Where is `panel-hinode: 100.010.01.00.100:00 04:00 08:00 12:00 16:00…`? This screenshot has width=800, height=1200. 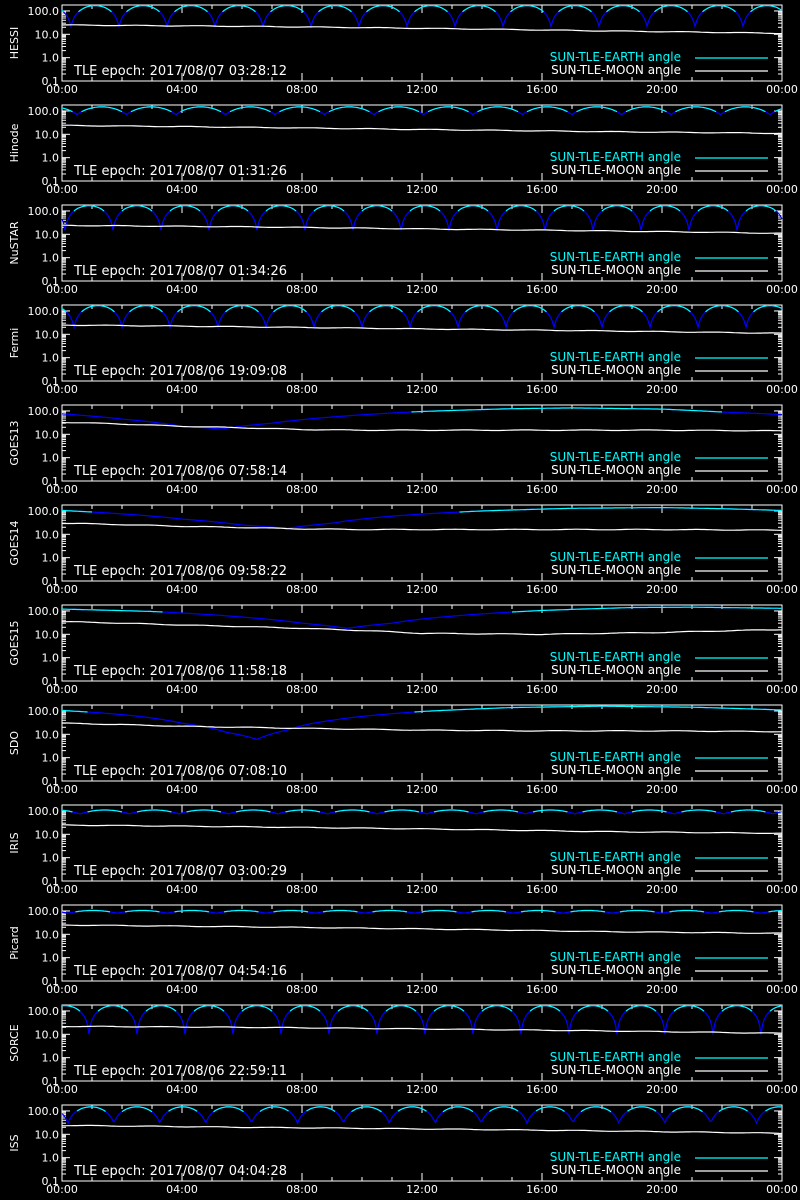
panel-hinode: 100.010.01.00.100:00 04:00 08:00 12:00 16:00… is located at coordinates (403, 150).